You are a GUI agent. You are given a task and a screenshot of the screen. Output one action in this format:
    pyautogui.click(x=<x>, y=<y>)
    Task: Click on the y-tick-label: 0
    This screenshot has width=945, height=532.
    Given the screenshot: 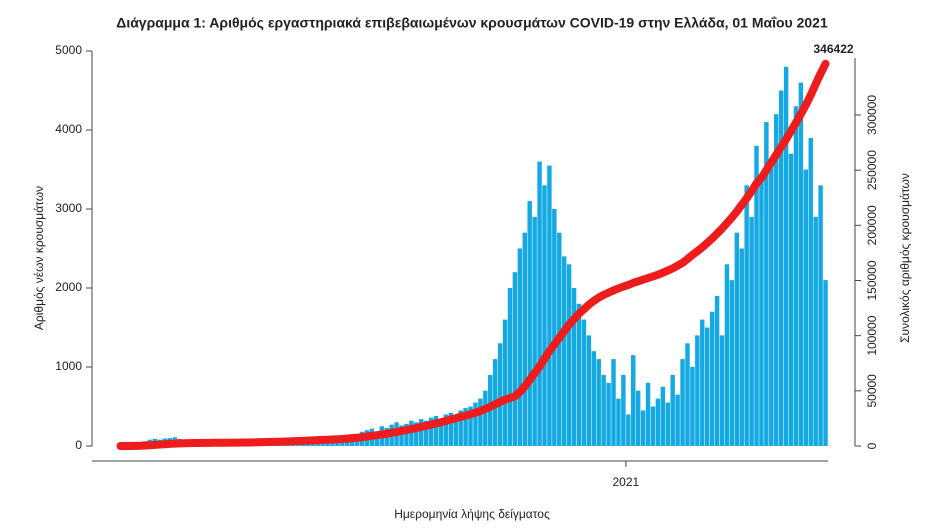 What is the action you would take?
    pyautogui.click(x=78, y=445)
    